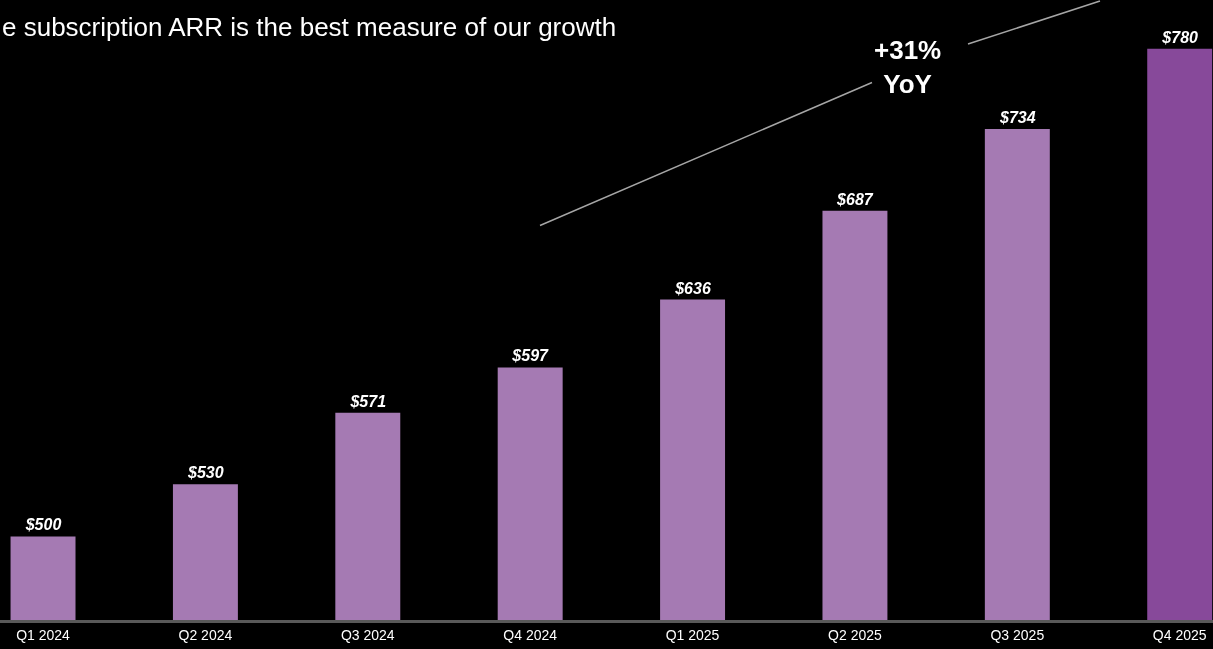 The width and height of the screenshot is (1213, 649). I want to click on data-label: $636, so click(692, 288).